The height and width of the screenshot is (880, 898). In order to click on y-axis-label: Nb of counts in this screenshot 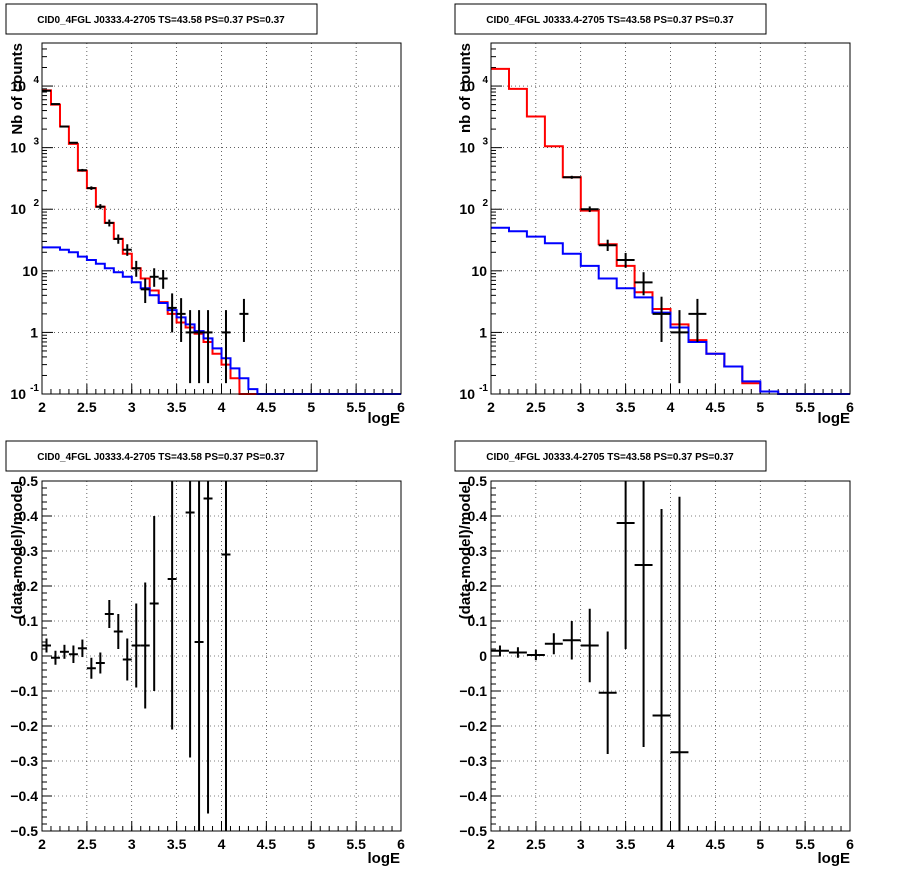, I will do `click(17, 89)`.